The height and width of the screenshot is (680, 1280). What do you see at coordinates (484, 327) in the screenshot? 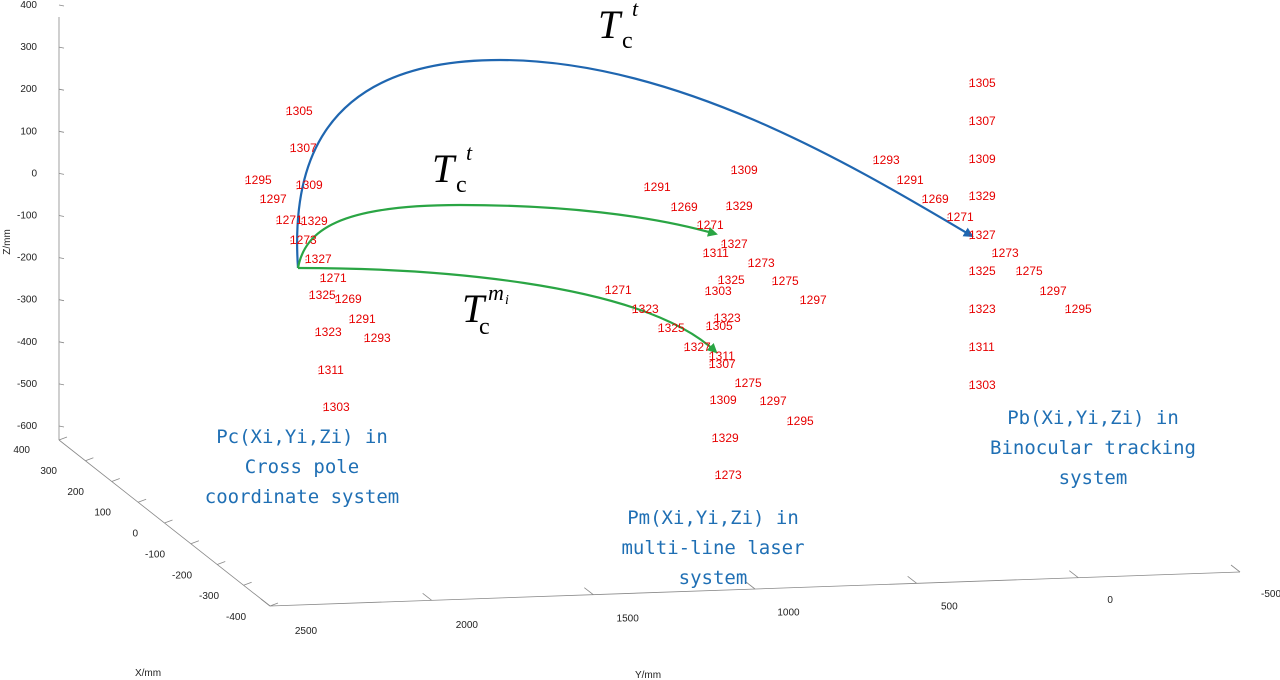
I see `transform-subscript: c` at bounding box center [484, 327].